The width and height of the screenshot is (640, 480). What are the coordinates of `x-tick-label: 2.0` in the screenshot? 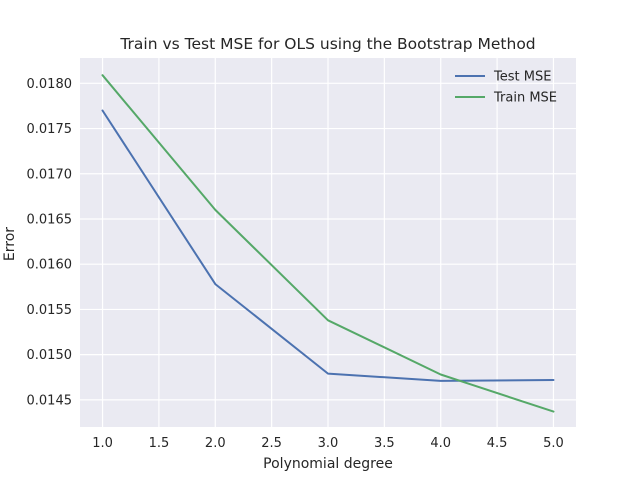 It's located at (215, 443).